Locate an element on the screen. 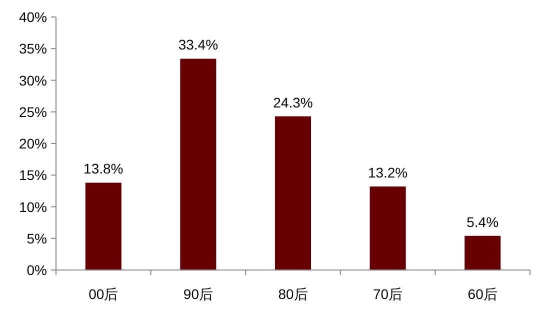 This screenshot has height=323, width=550. data-label: 24.3% is located at coordinates (293, 102).